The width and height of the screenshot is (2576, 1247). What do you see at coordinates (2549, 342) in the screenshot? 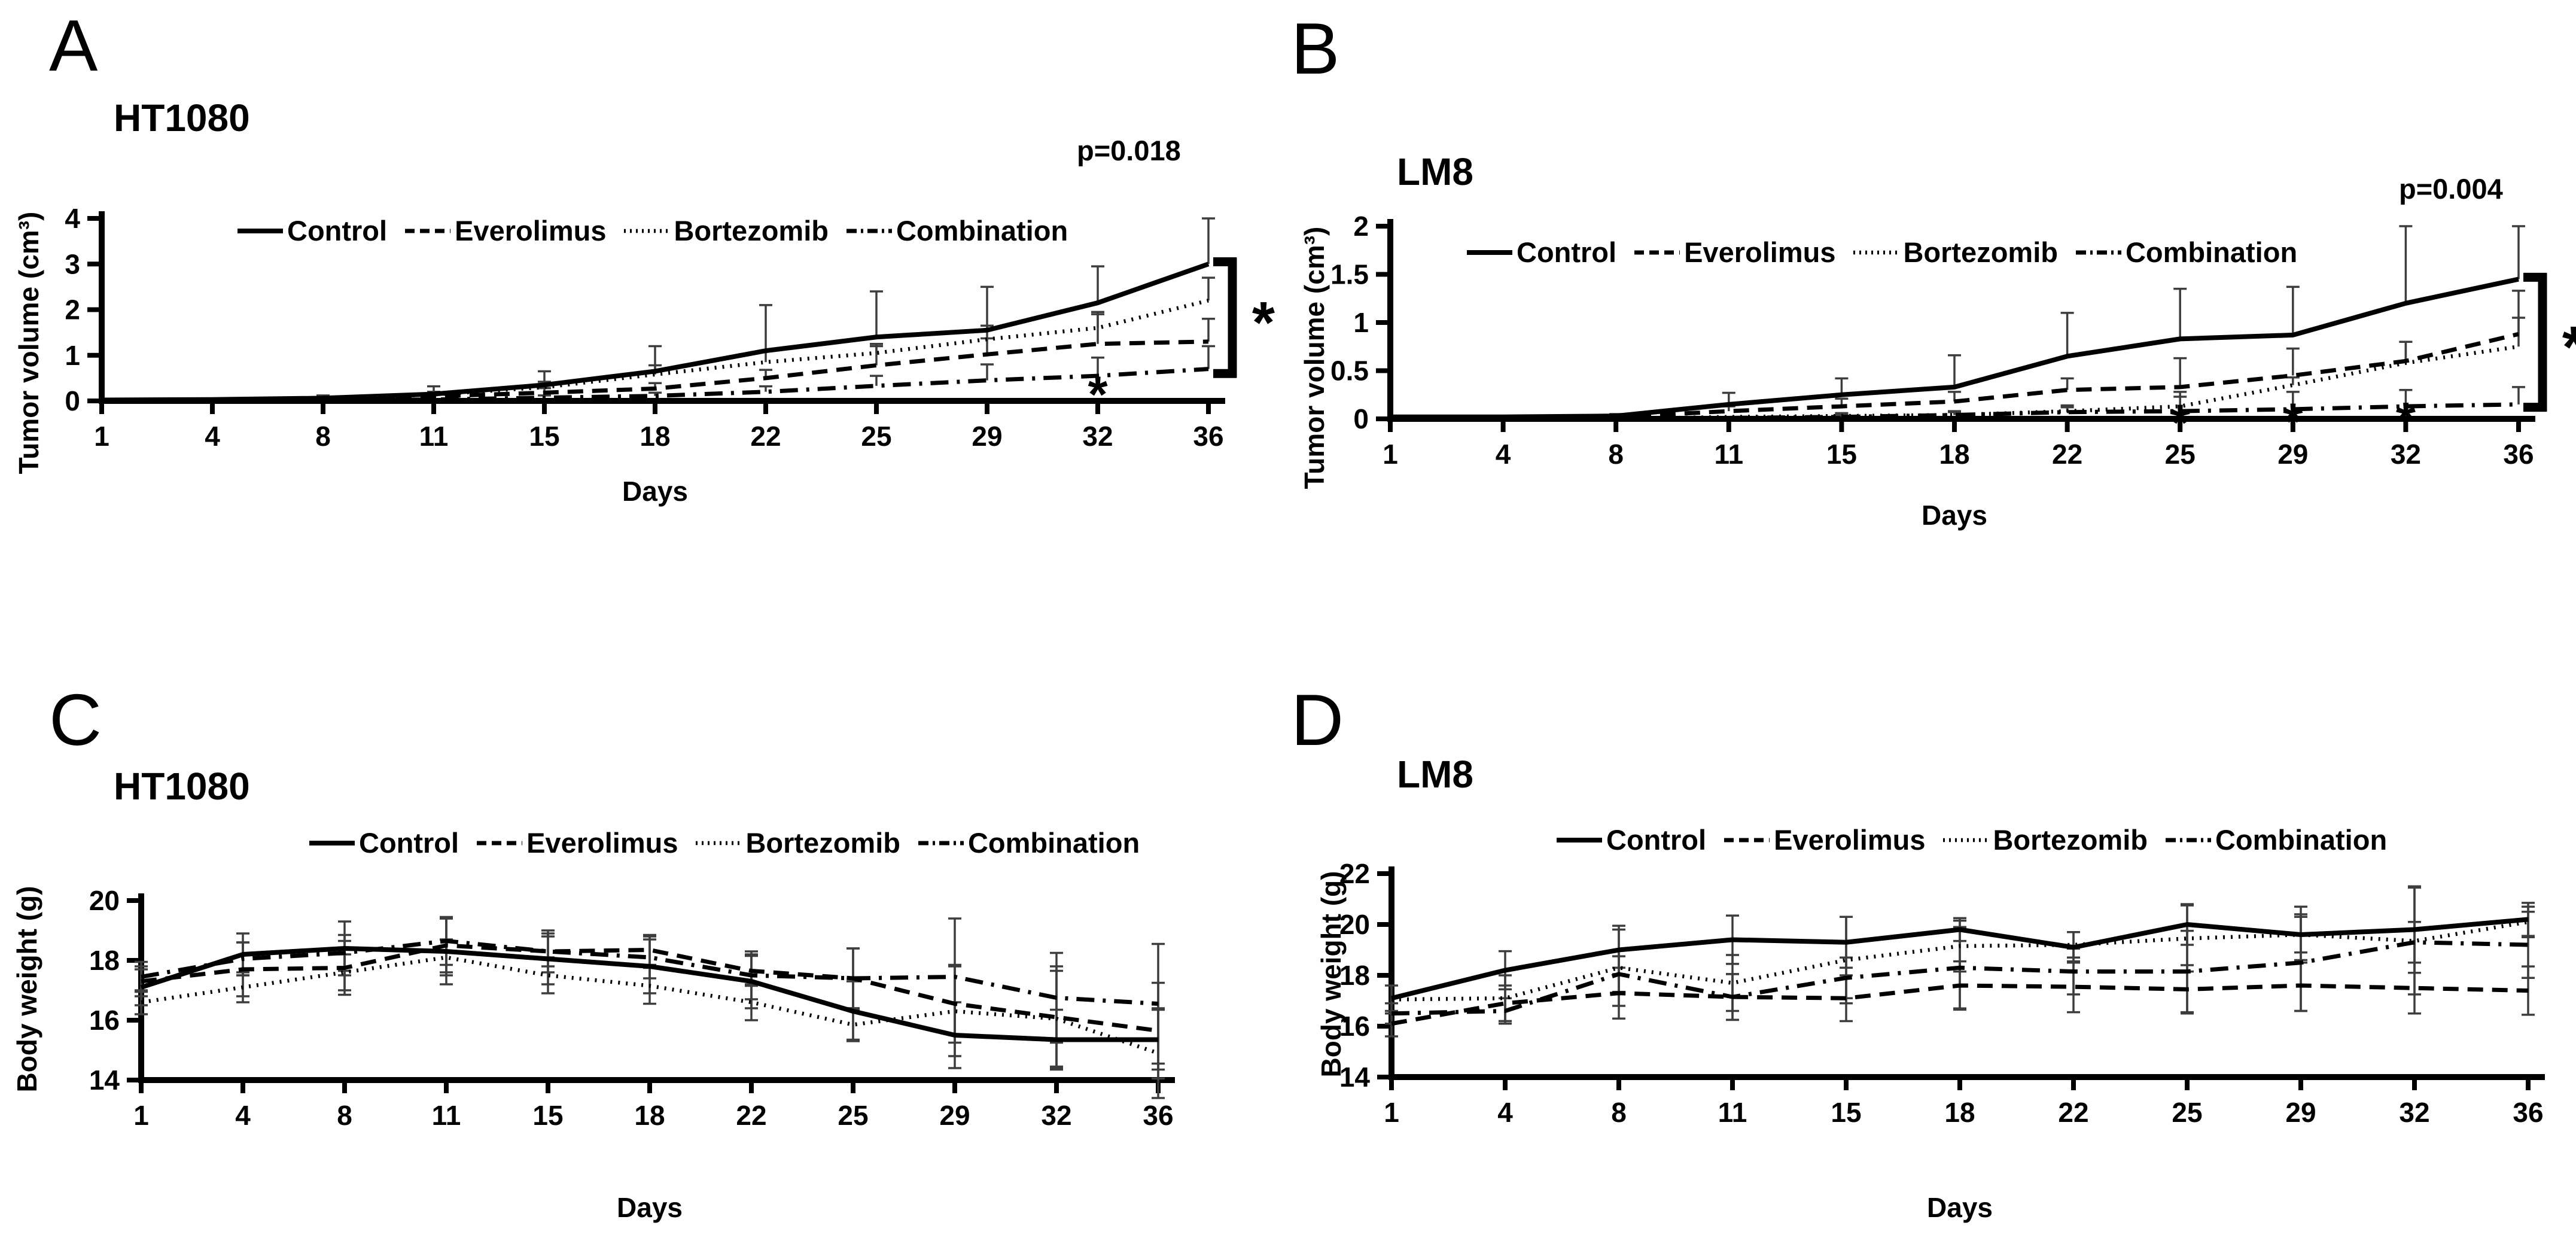
I see `panel-b-significance-bracket: *` at bounding box center [2549, 342].